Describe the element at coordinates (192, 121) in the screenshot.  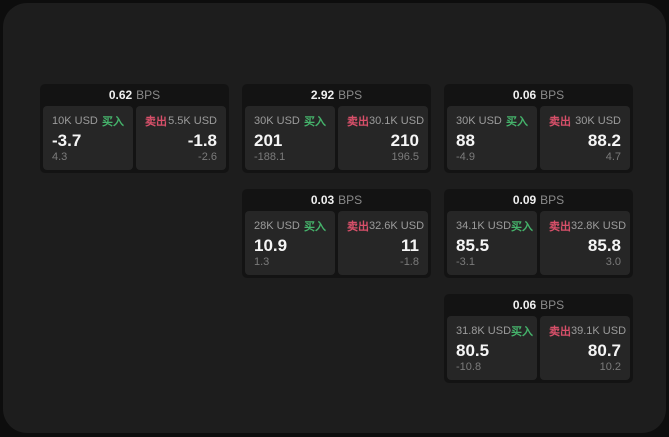
I see `sell-amount: 5.5K USD` at that location.